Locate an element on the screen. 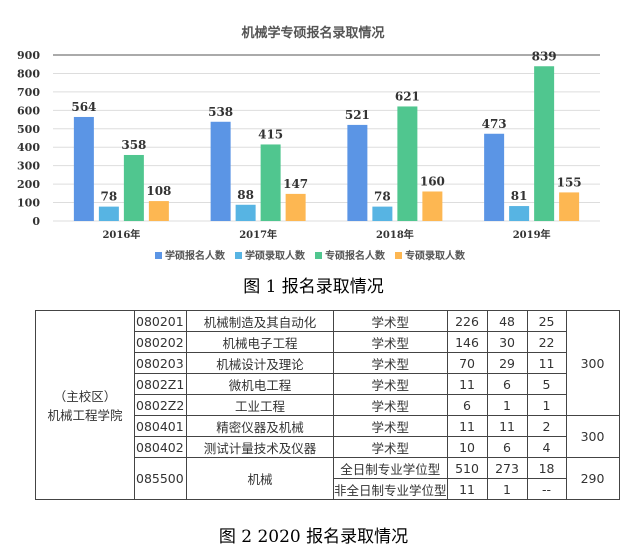  data-label: 621 is located at coordinates (407, 96).